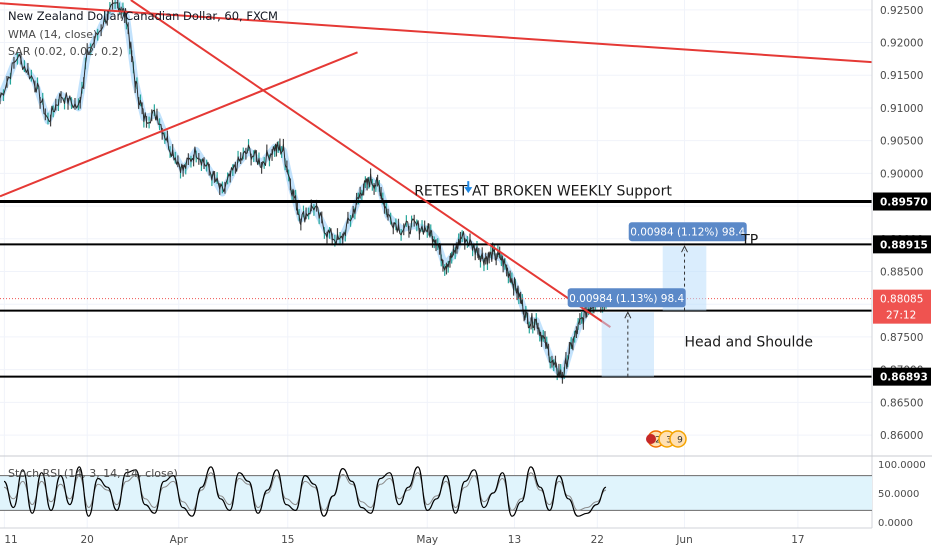 The width and height of the screenshot is (932, 554). What do you see at coordinates (597, 540) in the screenshot?
I see `x-tick-6: 22` at bounding box center [597, 540].